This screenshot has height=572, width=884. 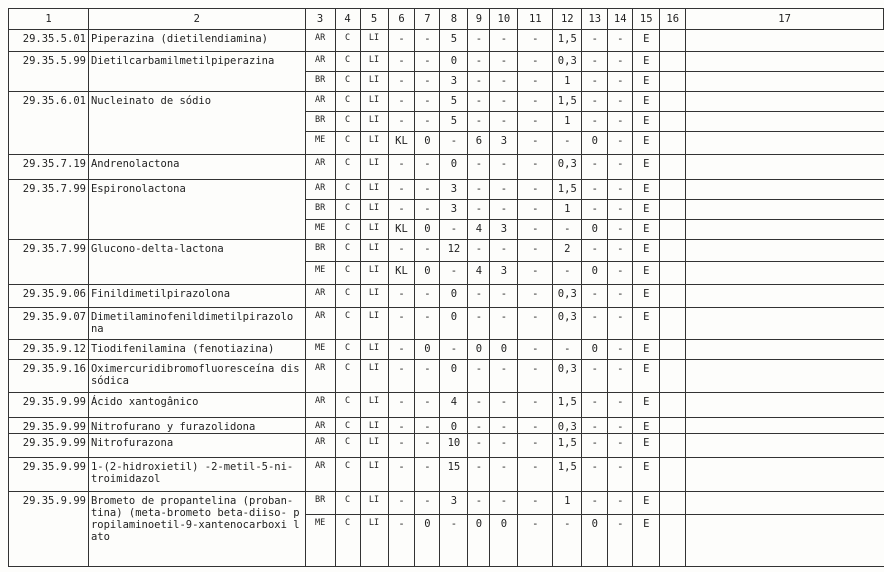 I want to click on cell-col-13: 0, so click(x=595, y=540).